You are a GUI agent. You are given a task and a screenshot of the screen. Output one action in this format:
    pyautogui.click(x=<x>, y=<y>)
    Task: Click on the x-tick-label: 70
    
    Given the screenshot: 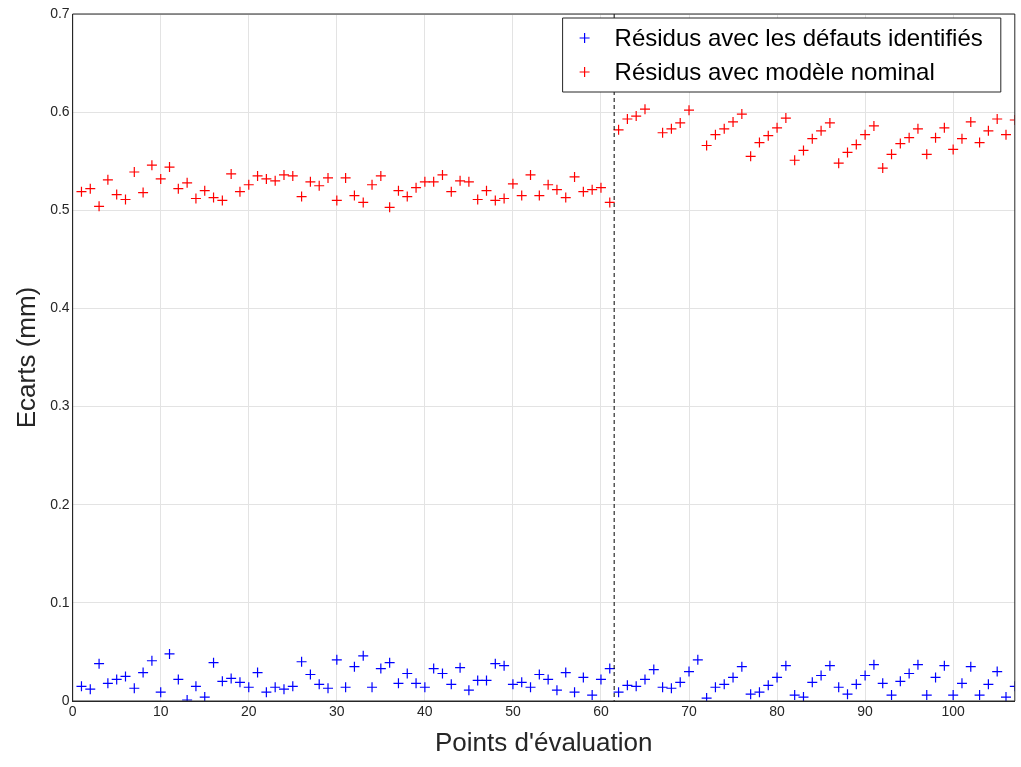 What is the action you would take?
    pyautogui.click(x=689, y=711)
    